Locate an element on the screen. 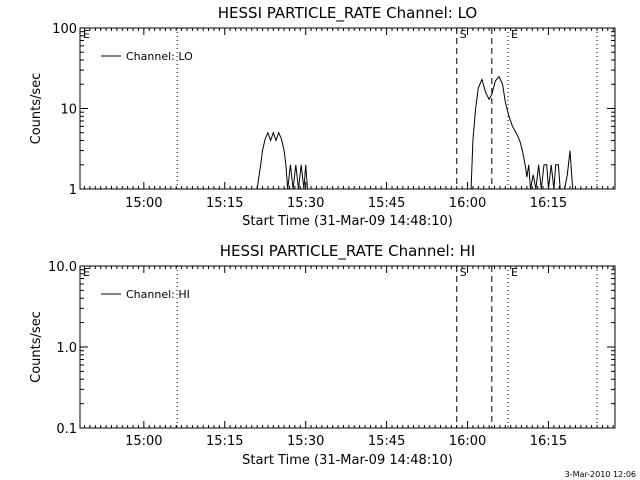  y-tick-label: 1.0 is located at coordinates (66, 348).